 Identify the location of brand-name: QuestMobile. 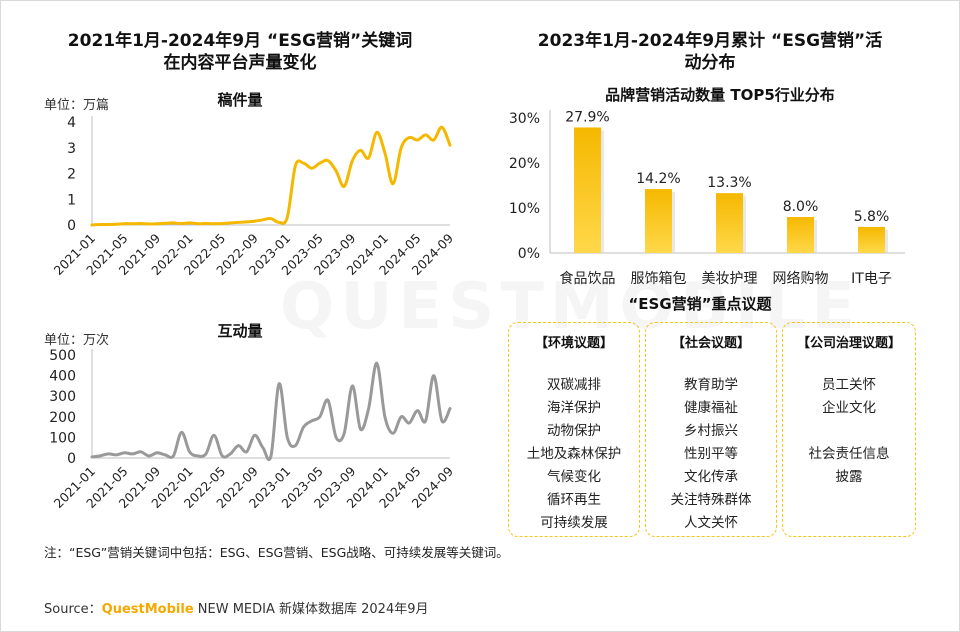
(147, 609).